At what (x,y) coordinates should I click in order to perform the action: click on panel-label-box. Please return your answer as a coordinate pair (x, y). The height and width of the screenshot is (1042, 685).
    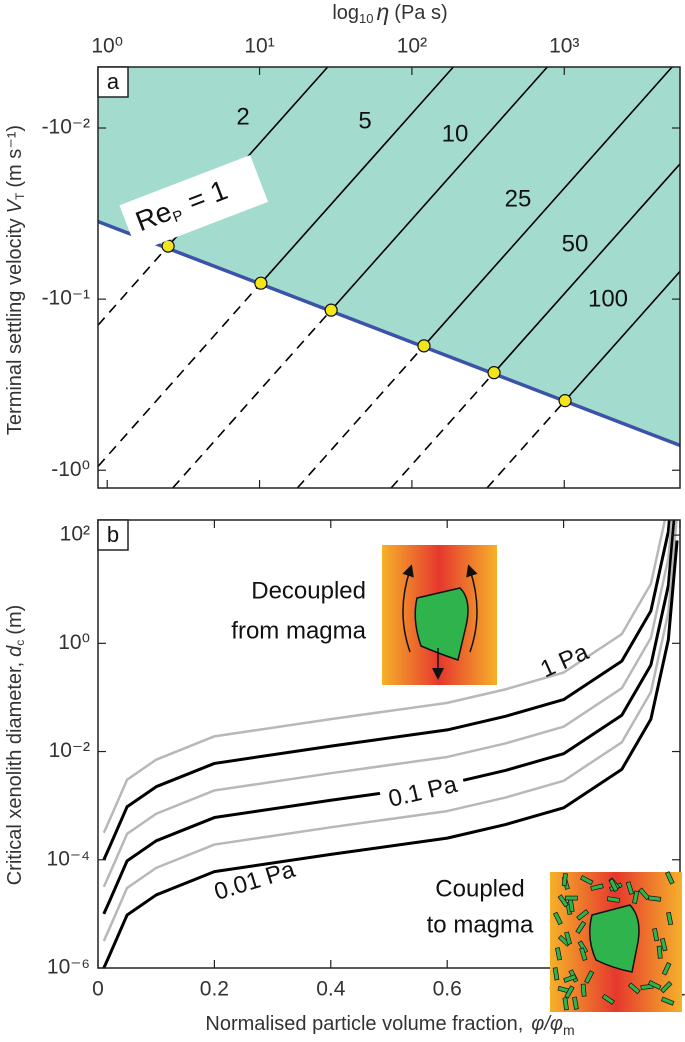
    Looking at the image, I should click on (113, 535).